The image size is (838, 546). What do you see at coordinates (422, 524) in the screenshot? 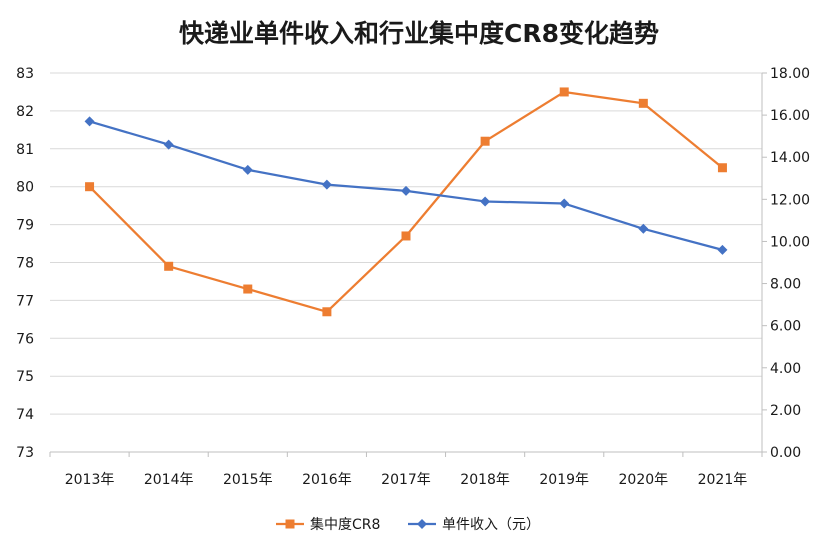
I see `legend-marker-unit-revenue` at bounding box center [422, 524].